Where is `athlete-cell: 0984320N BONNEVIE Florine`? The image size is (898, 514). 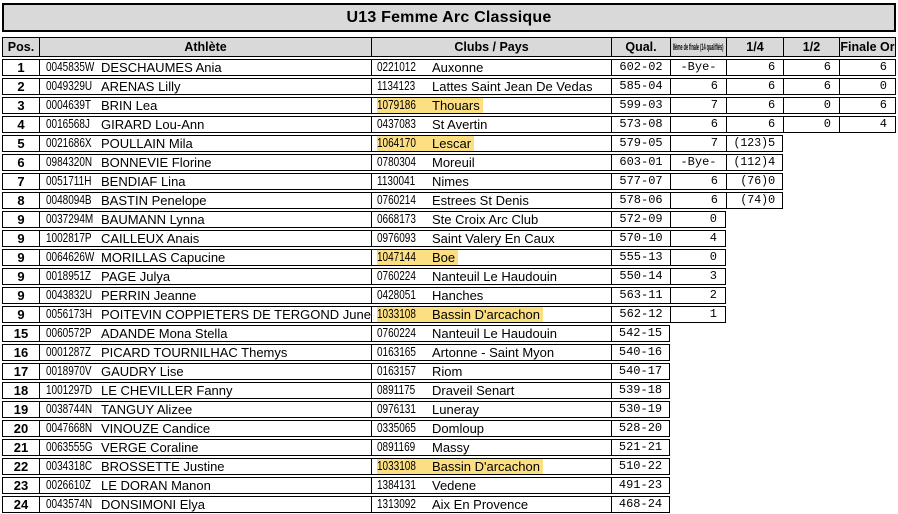
athlete-cell: 0984320N BONNEVIE Florine is located at coordinates (205, 162).